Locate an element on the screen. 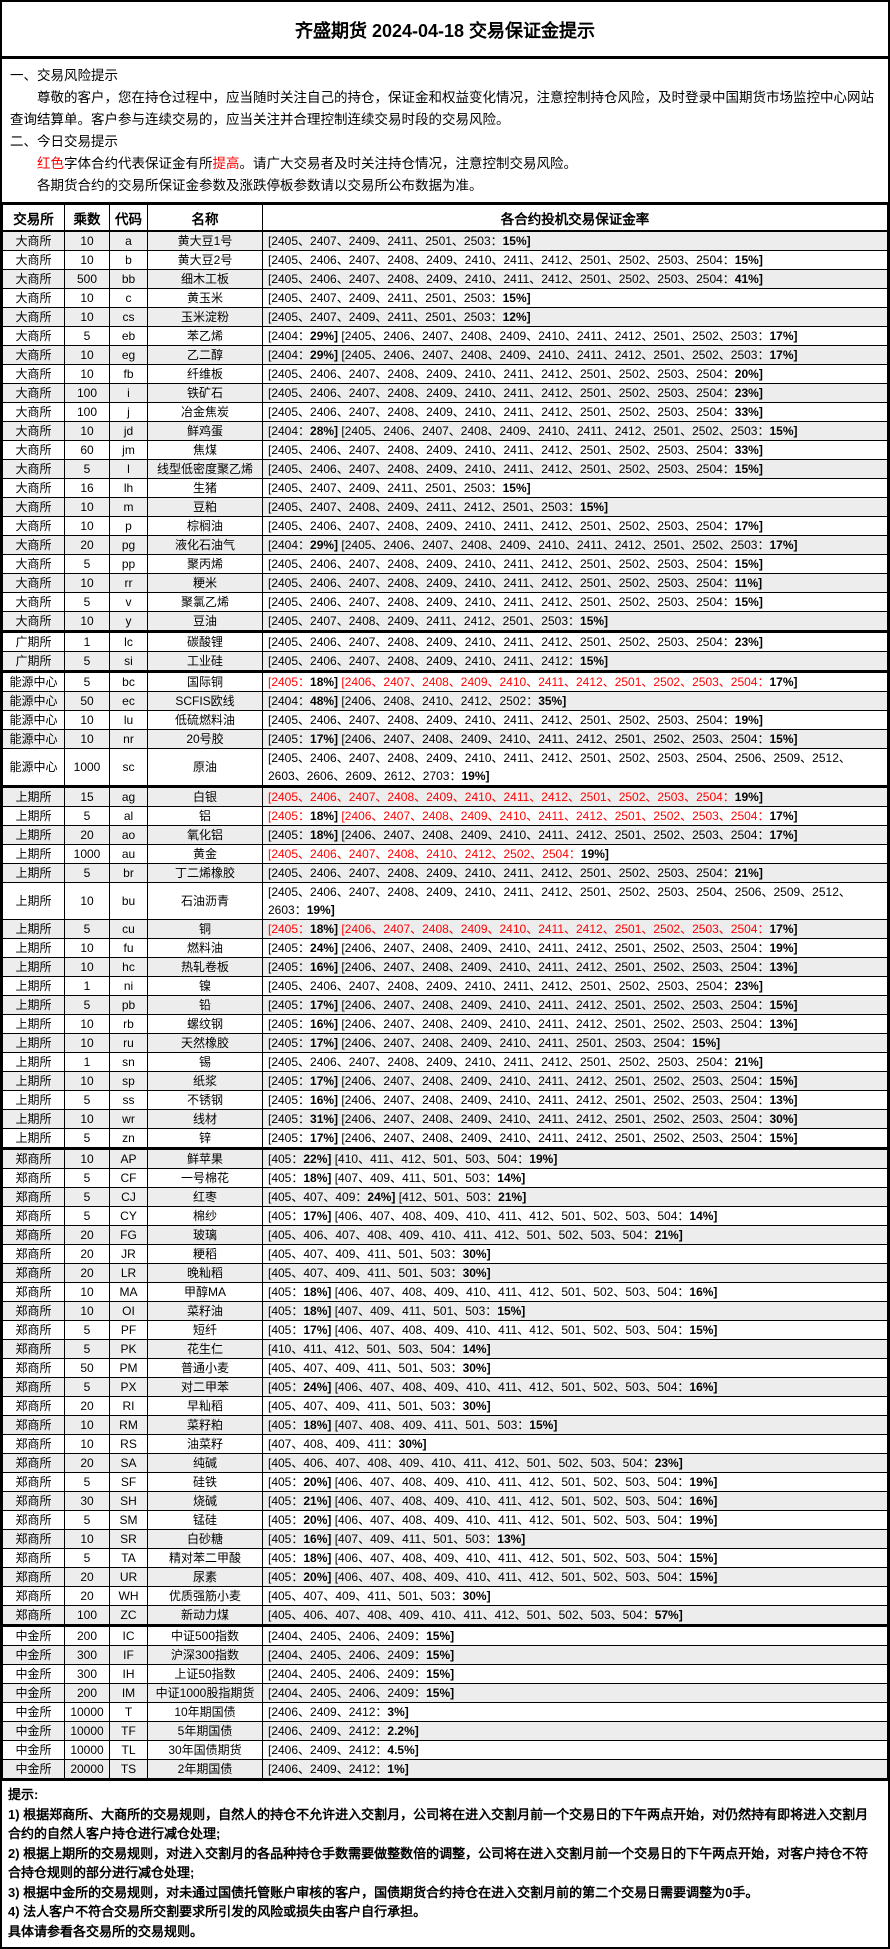  name-cell: 纯碱 is located at coordinates (205, 1463).